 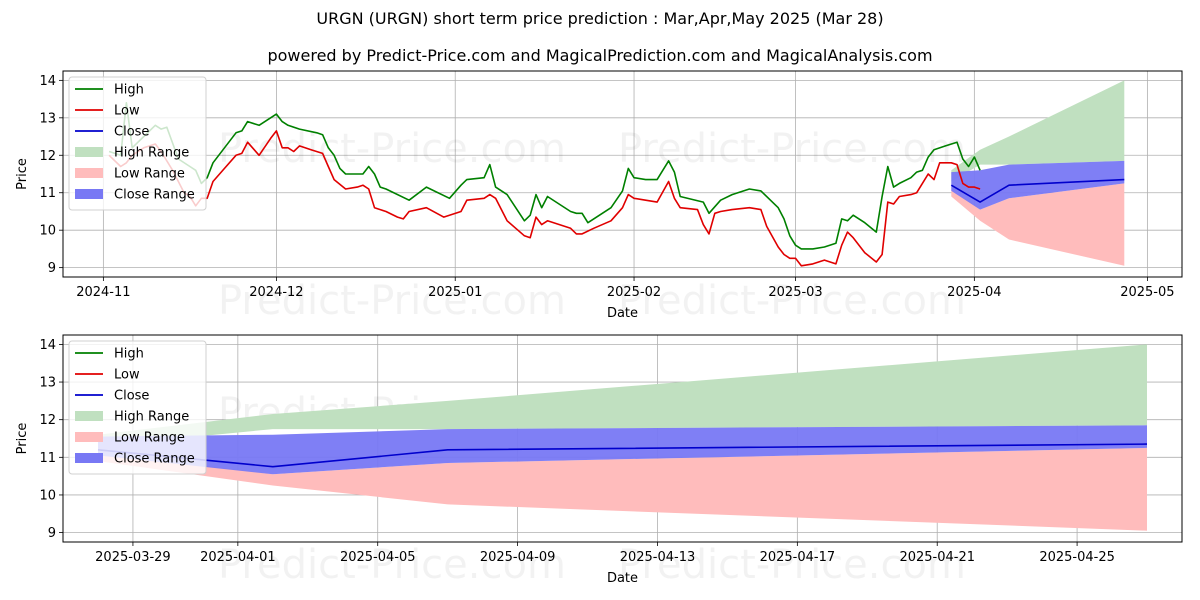 What do you see at coordinates (133, 557) in the screenshot?
I see `x-tick-label: 2025-03-29` at bounding box center [133, 557].